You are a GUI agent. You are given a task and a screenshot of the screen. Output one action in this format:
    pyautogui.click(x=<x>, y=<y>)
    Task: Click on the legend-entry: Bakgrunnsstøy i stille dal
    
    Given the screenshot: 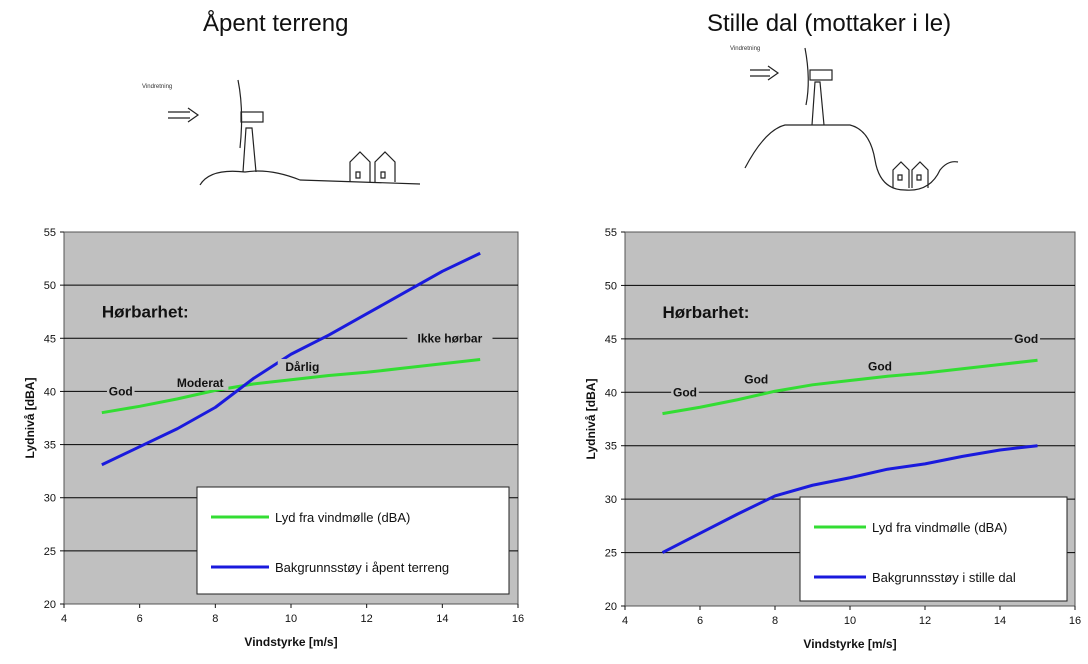 What is the action you would take?
    pyautogui.click(x=944, y=577)
    